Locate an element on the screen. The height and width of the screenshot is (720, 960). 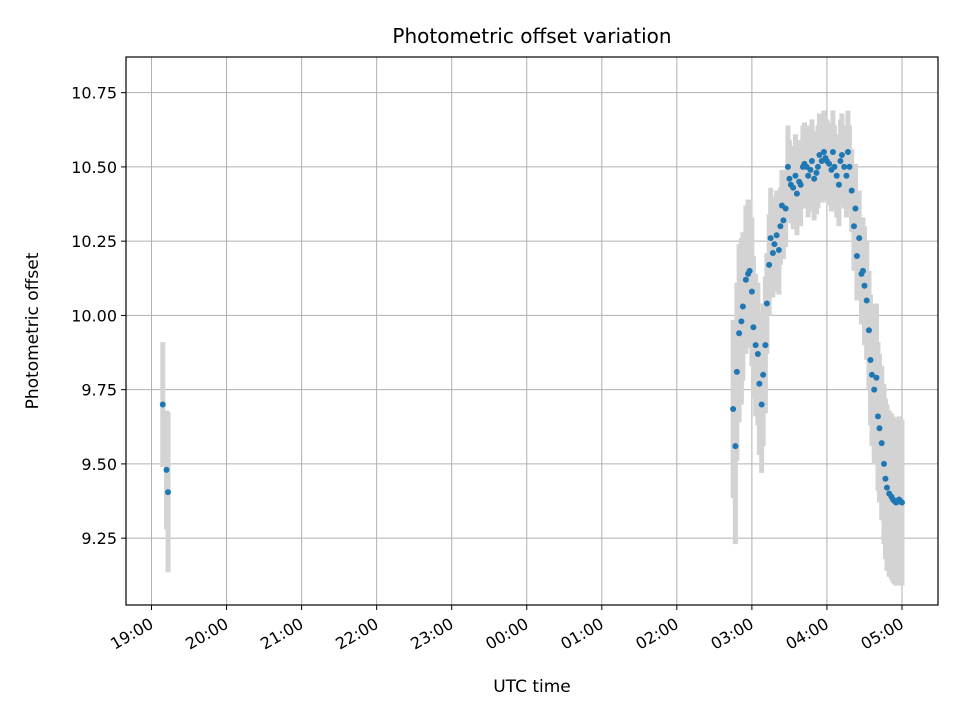
x-axis-title: UTC time is located at coordinates (532, 687).